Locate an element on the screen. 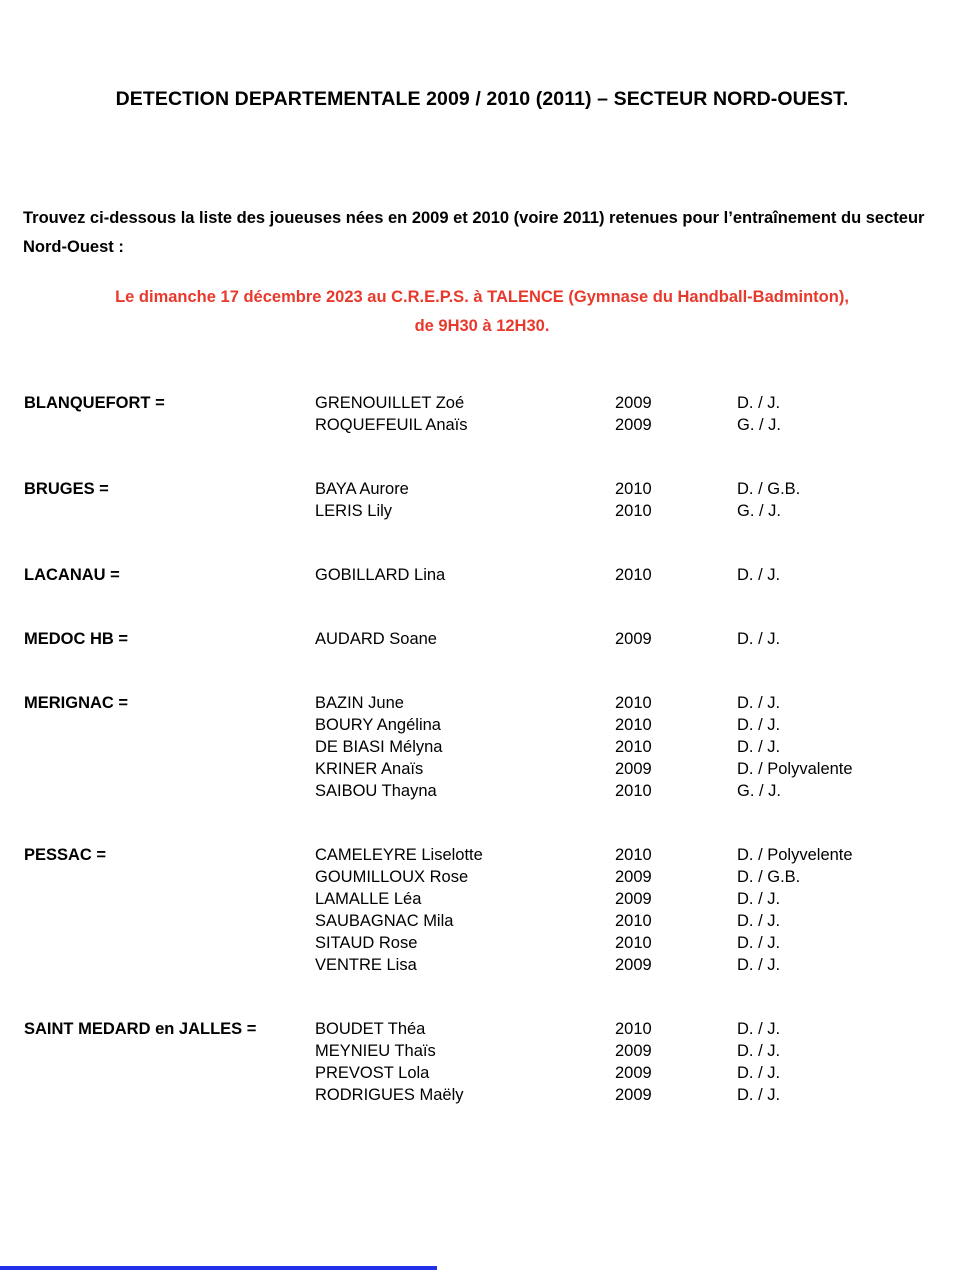  player-name: RODRIGUES Maëly is located at coordinates (389, 1095).